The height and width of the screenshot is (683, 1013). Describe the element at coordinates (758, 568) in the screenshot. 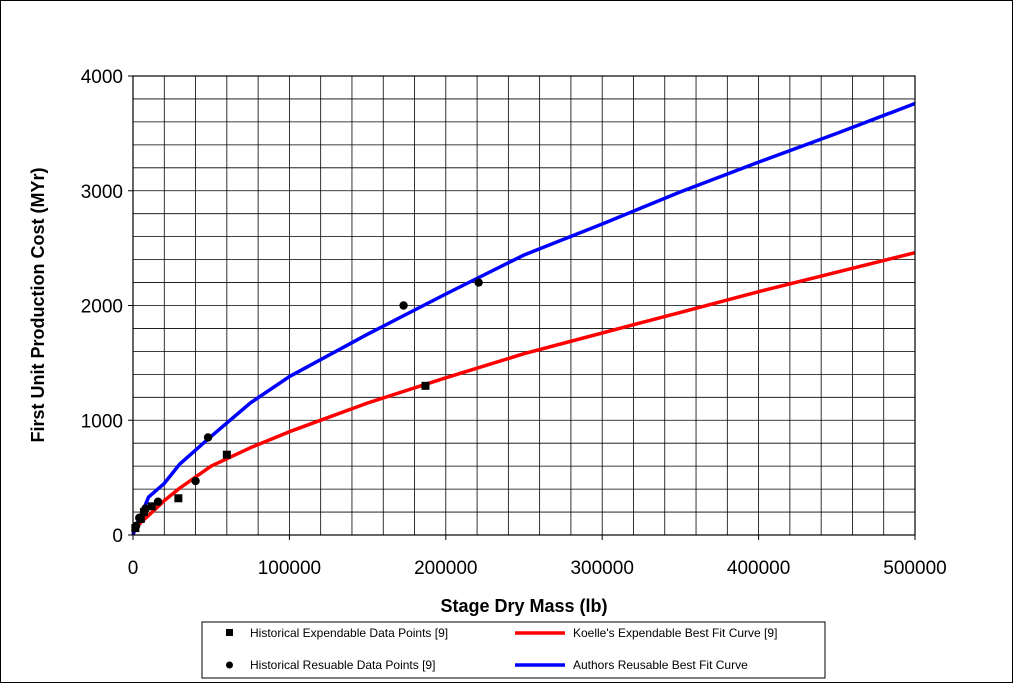

I see `x-tick-label: 400000` at that location.